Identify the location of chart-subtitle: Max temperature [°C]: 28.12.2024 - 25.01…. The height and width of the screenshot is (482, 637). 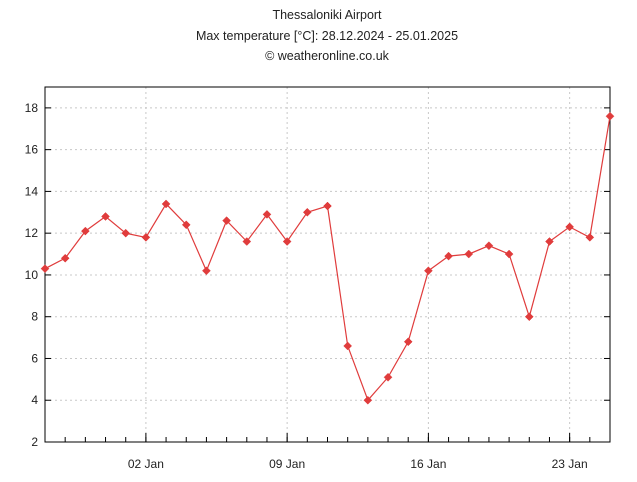
(327, 36).